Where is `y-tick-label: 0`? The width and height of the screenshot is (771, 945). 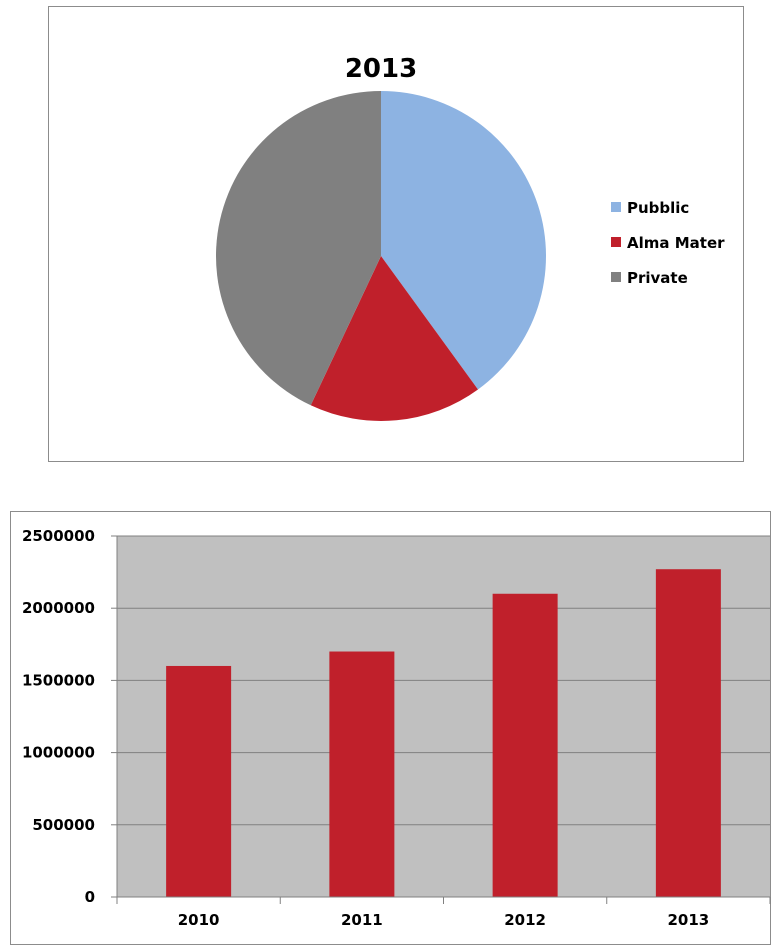 y-tick-label: 0 is located at coordinates (90, 897).